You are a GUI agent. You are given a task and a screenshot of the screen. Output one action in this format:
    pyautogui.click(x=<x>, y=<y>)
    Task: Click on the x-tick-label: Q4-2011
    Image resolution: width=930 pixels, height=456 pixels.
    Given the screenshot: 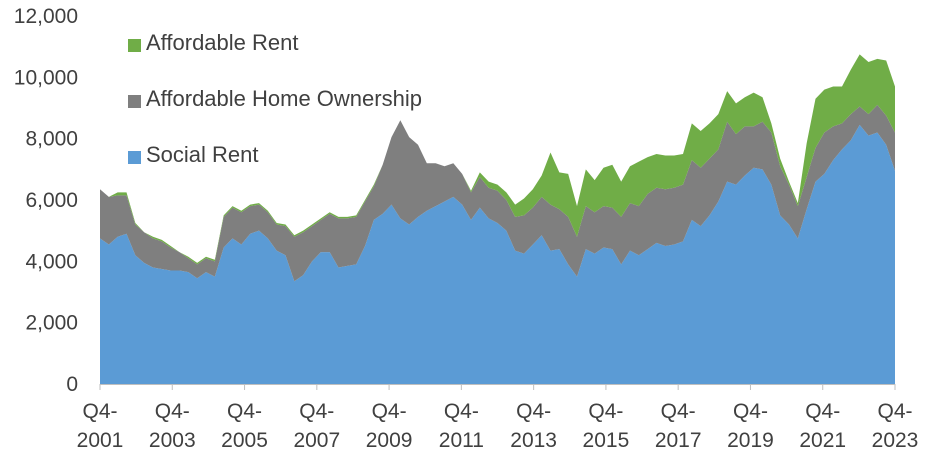 What is the action you would take?
    pyautogui.click(x=461, y=426)
    